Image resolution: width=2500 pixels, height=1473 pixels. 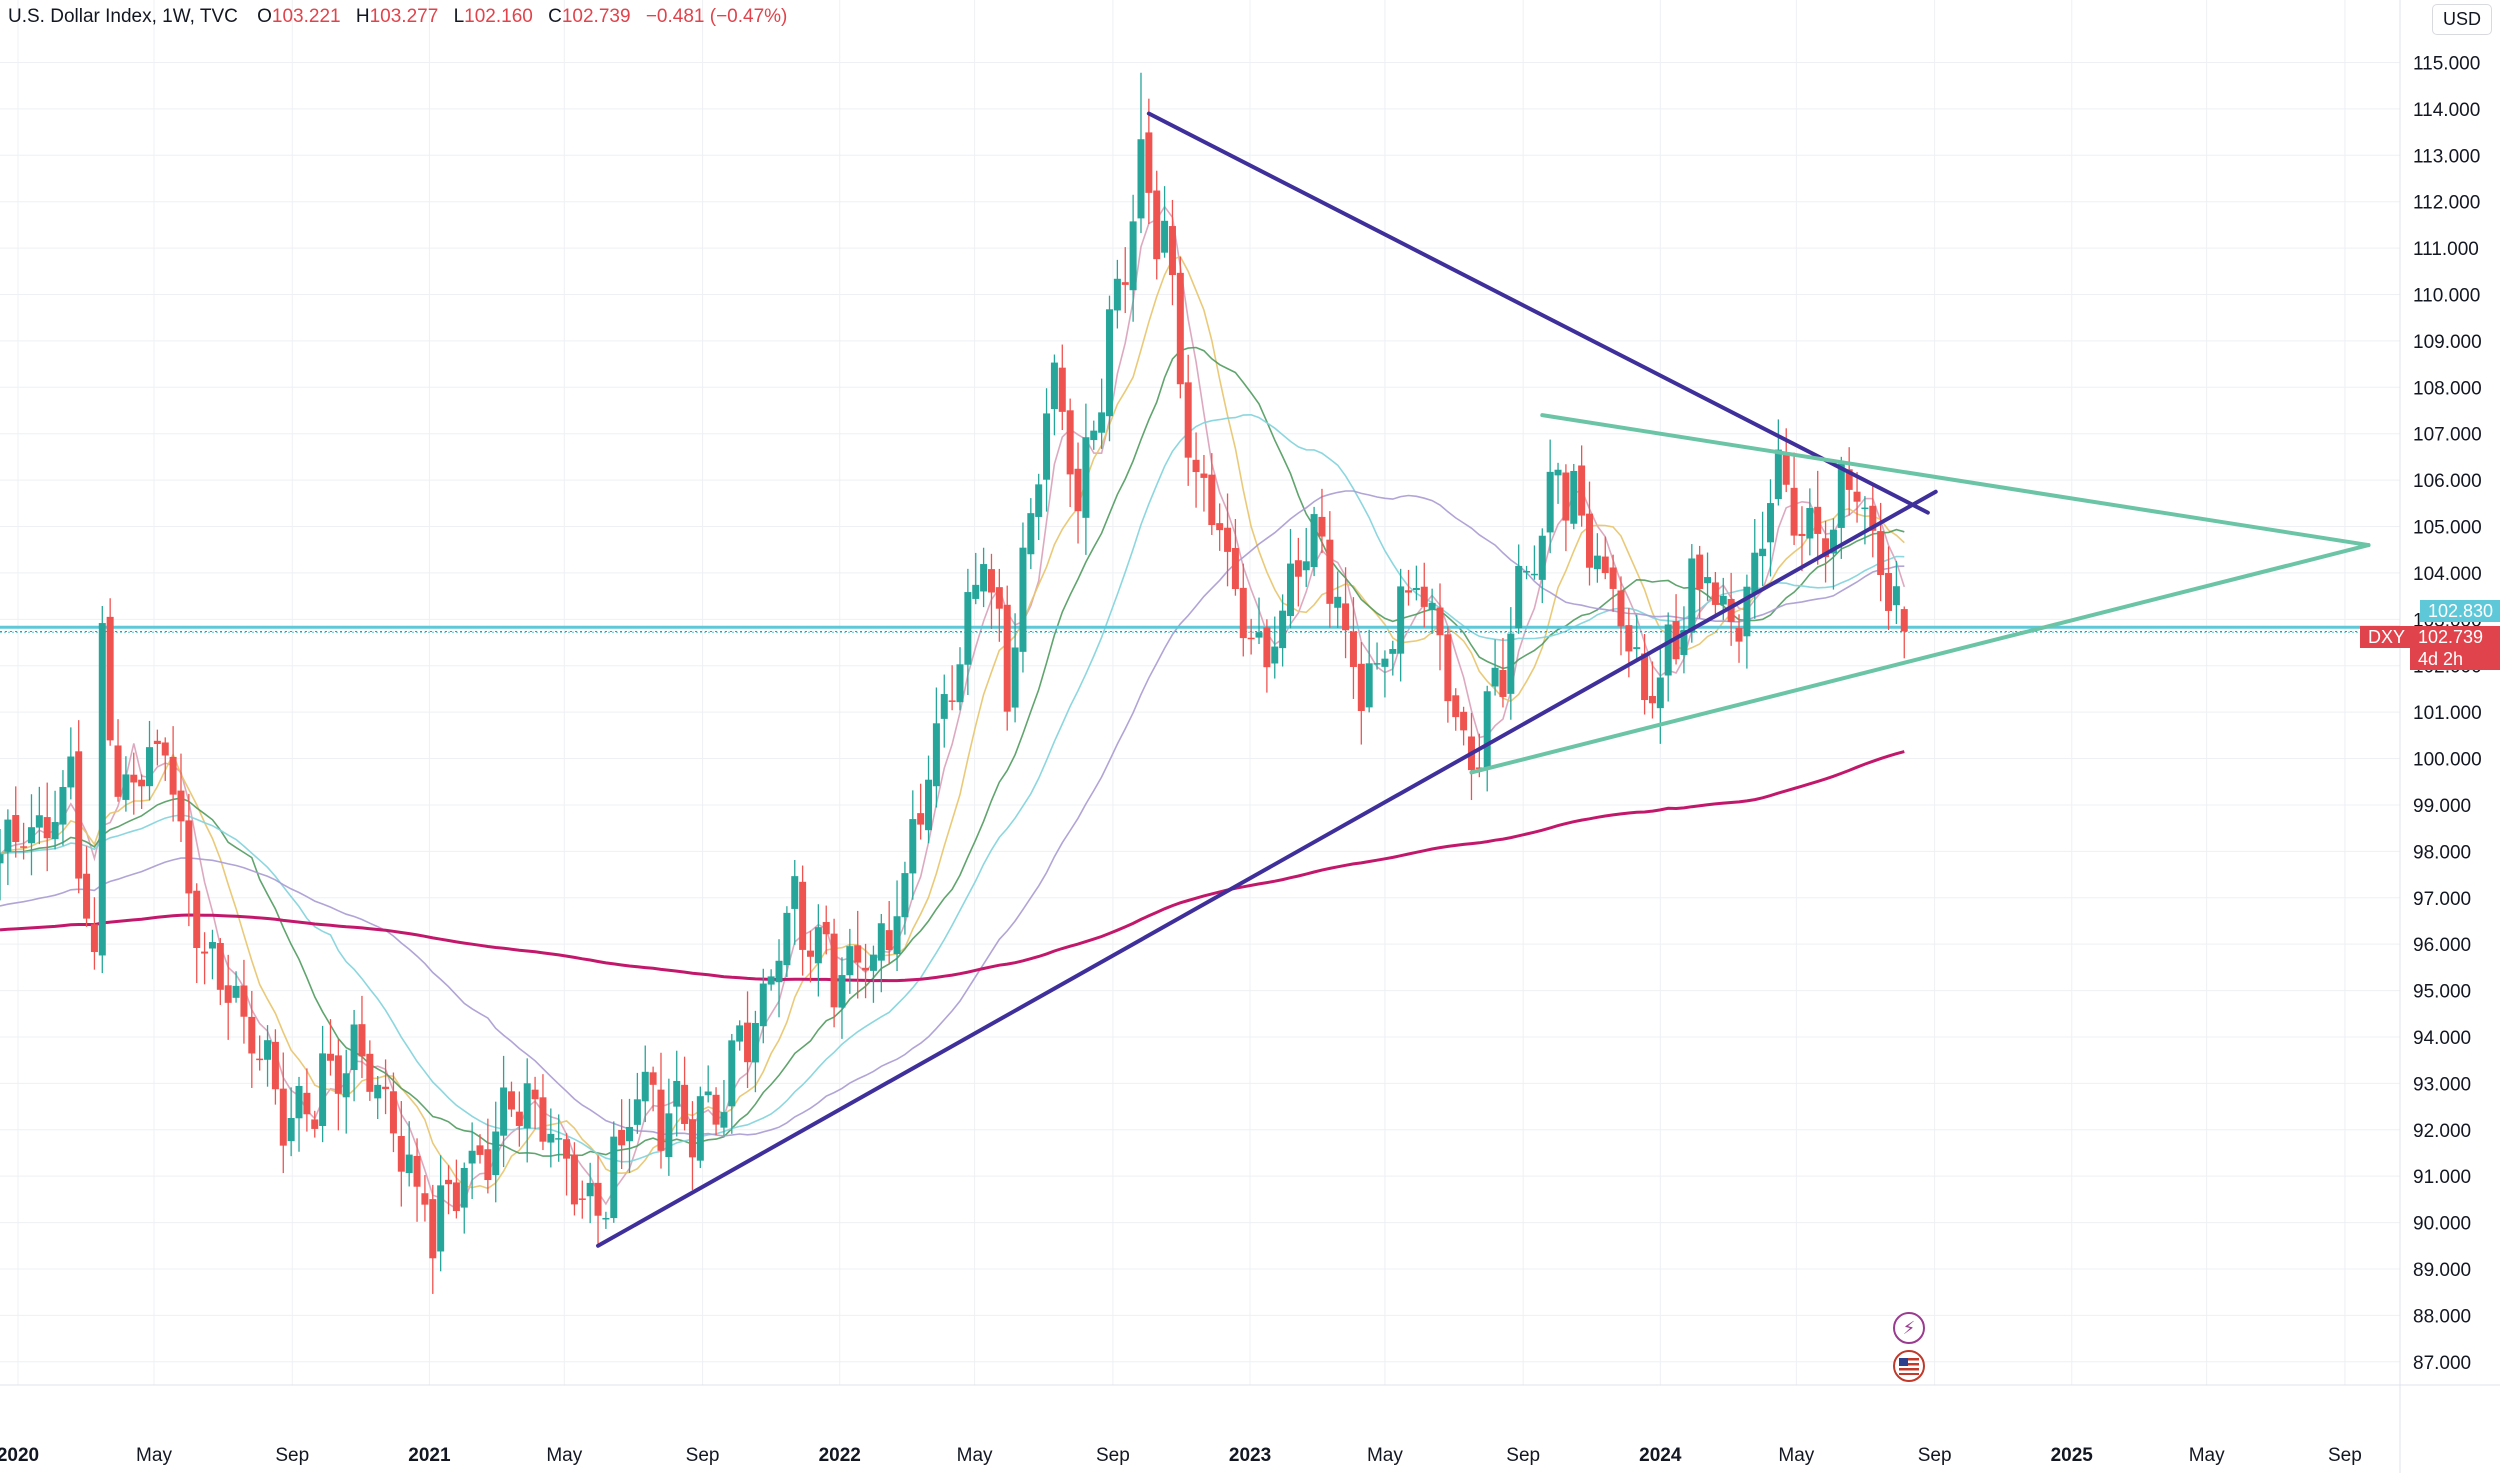 What do you see at coordinates (2442, 806) in the screenshot?
I see `y-tick-label: 99.000` at bounding box center [2442, 806].